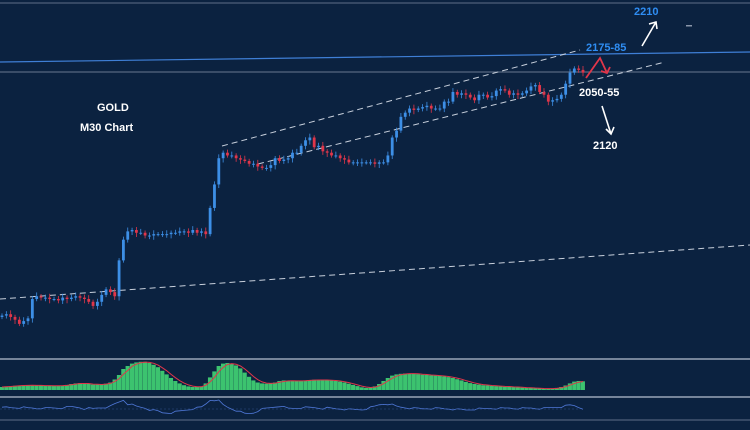 The image size is (750, 430). I want to click on oscillator-bars-group, so click(292, 375).